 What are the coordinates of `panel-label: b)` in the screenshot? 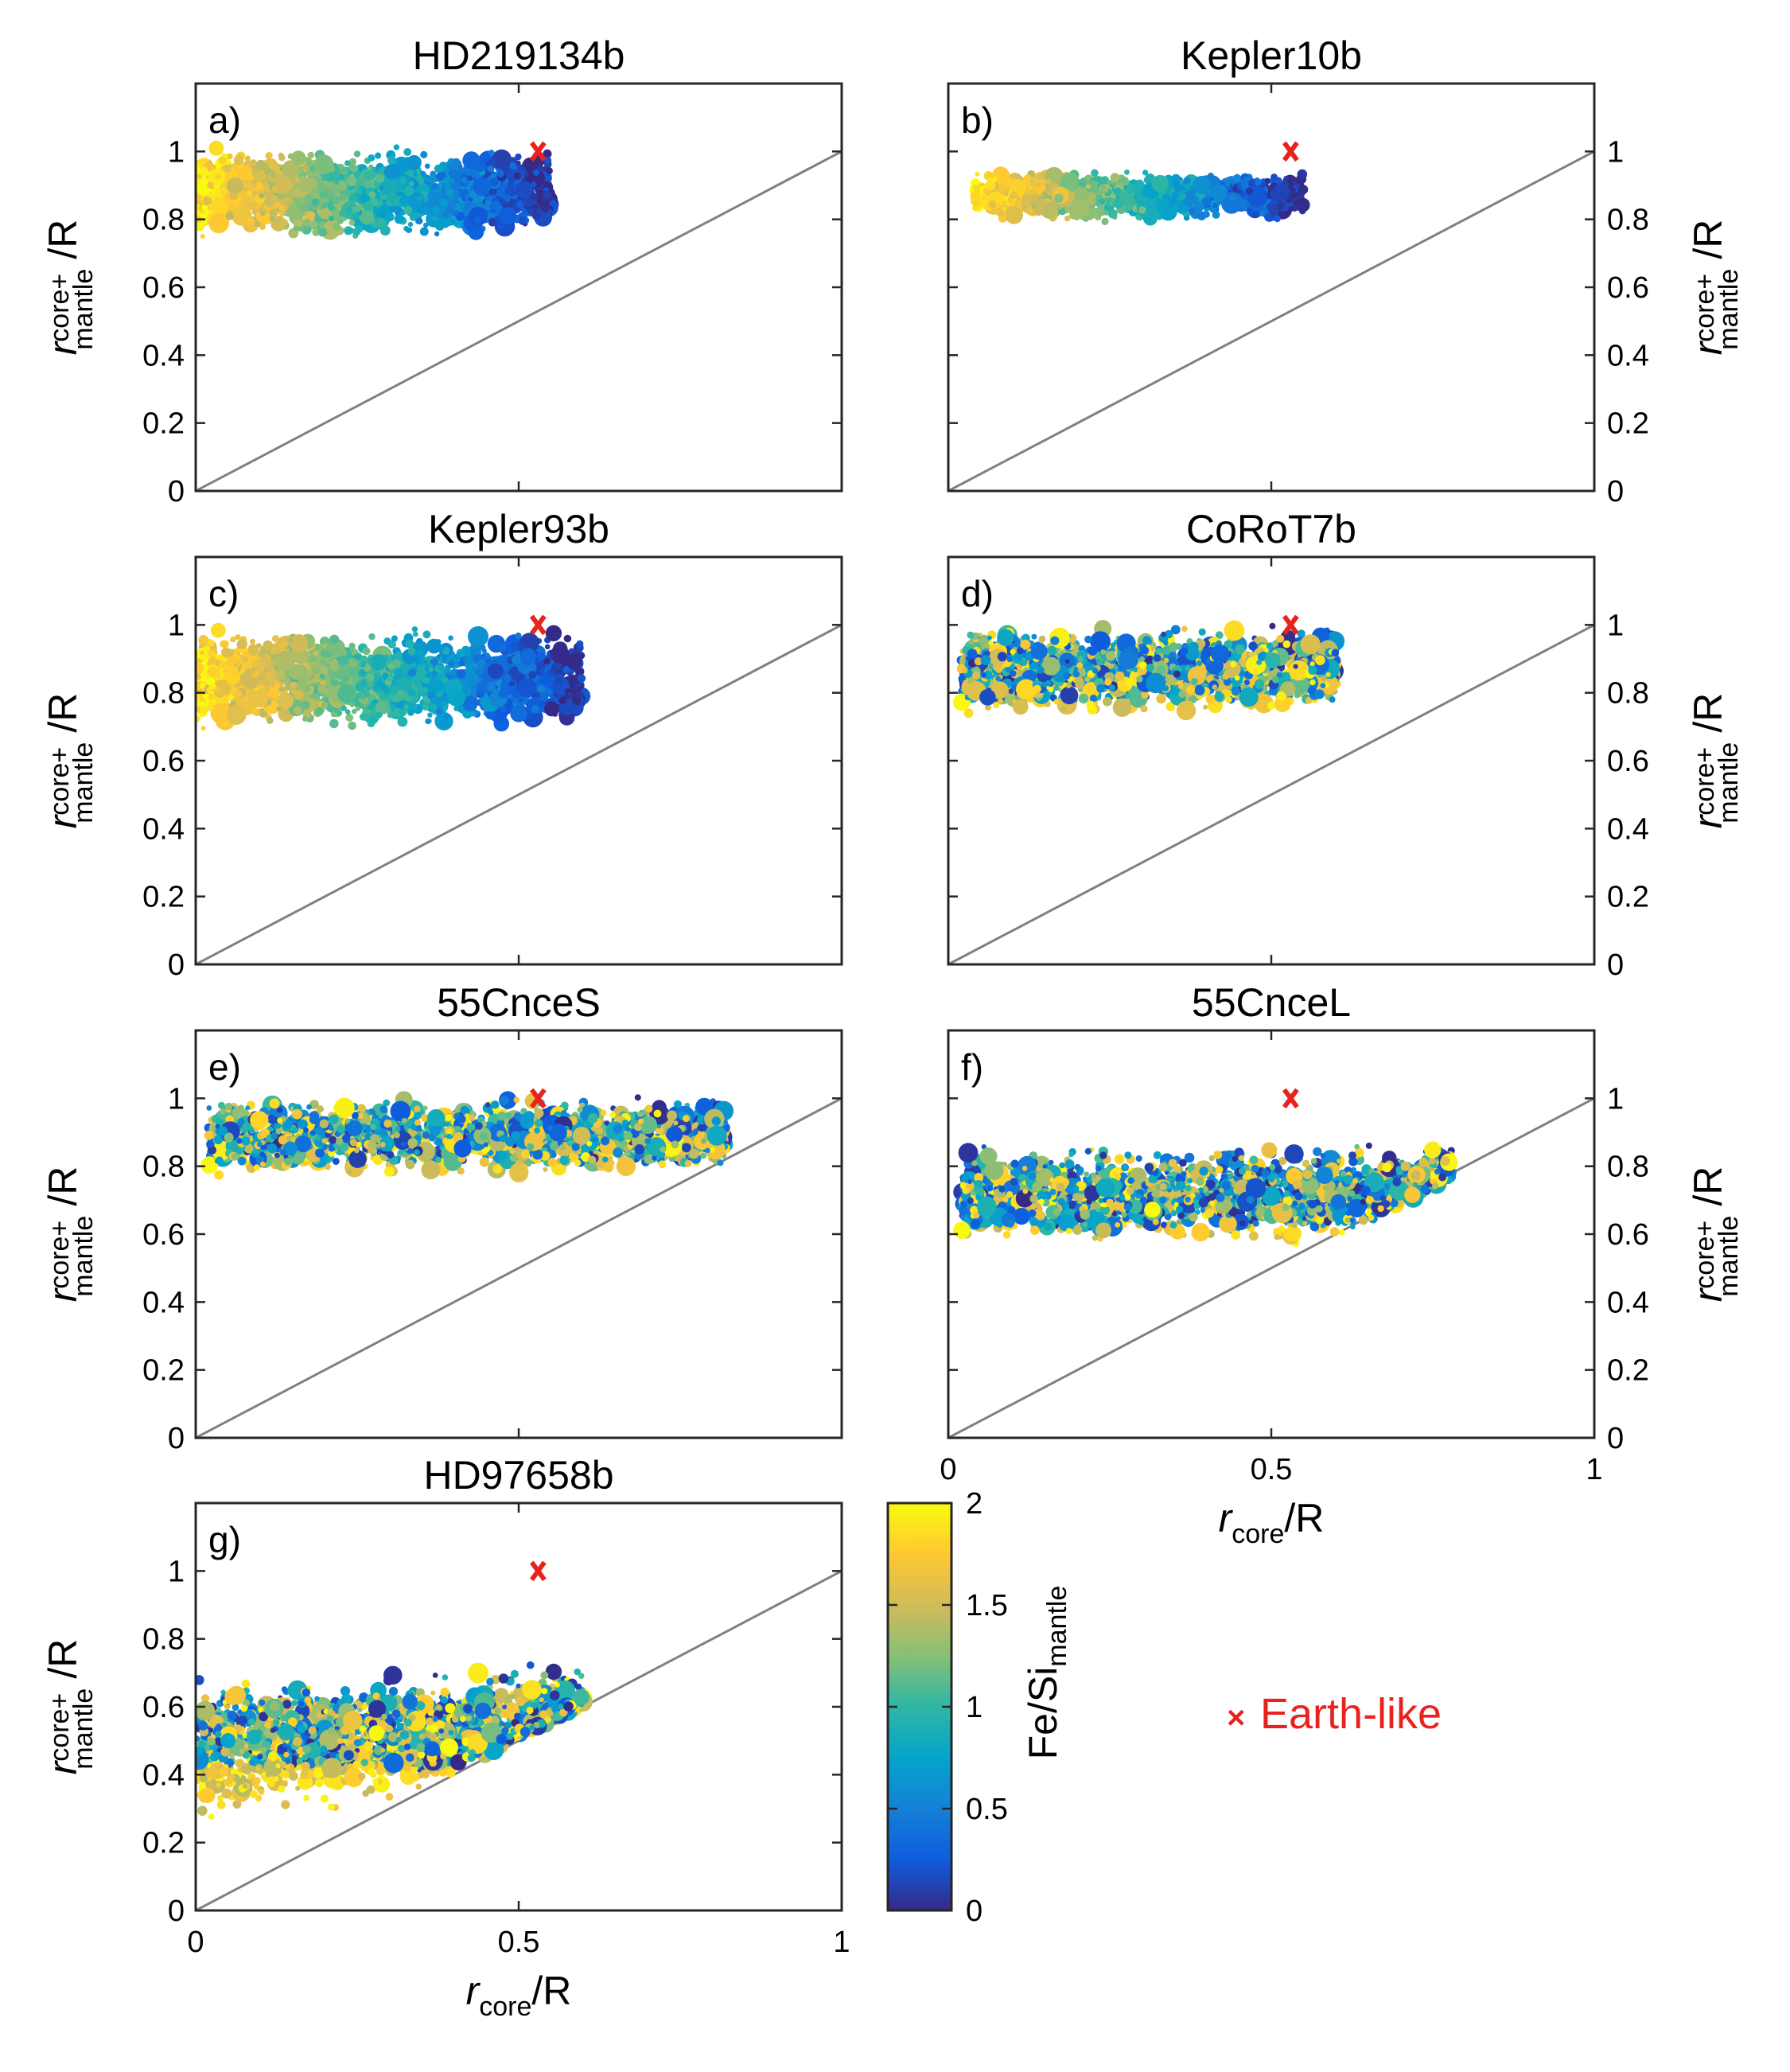 It's located at (977, 120).